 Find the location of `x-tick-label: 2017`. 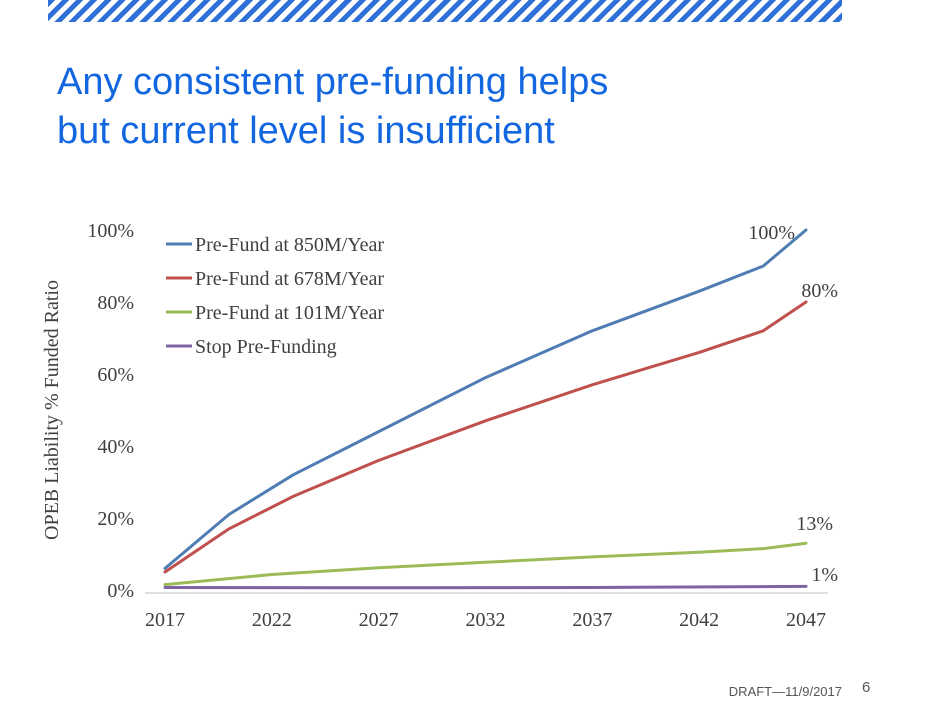

x-tick-label: 2017 is located at coordinates (165, 620).